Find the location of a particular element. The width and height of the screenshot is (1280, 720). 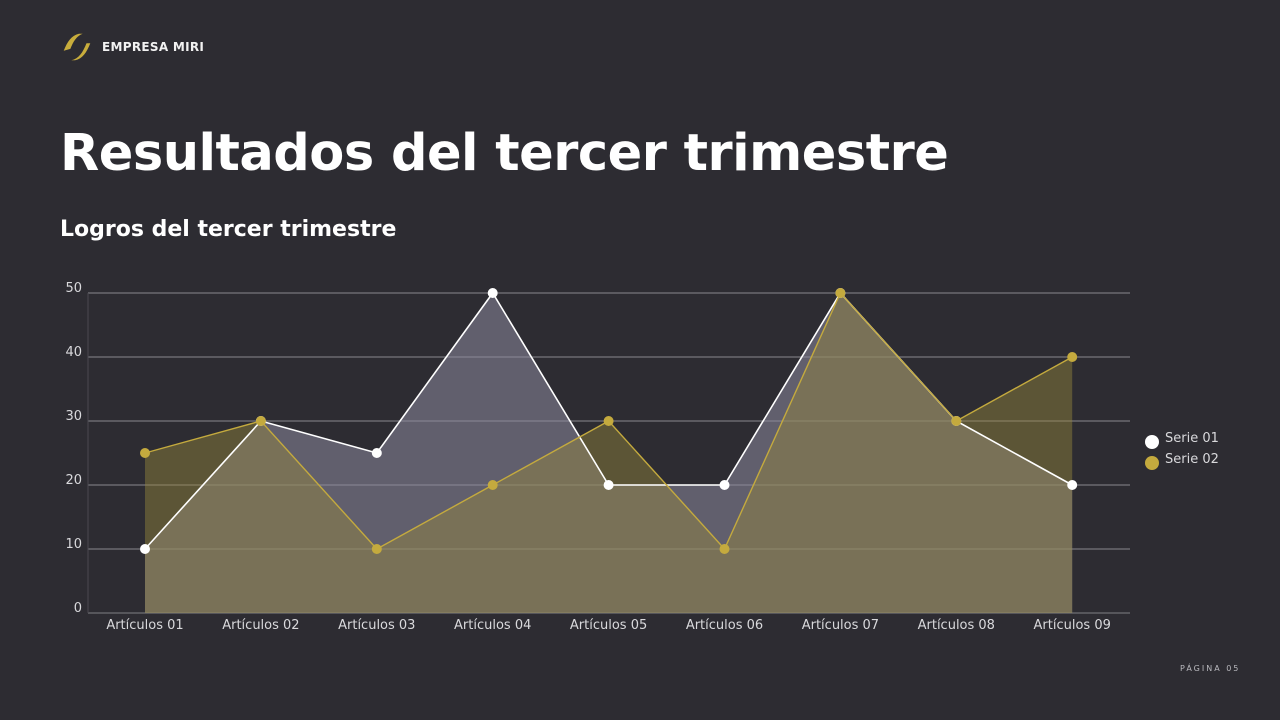

legend-item-serie-02: Serie 02 is located at coordinates (1182, 459).